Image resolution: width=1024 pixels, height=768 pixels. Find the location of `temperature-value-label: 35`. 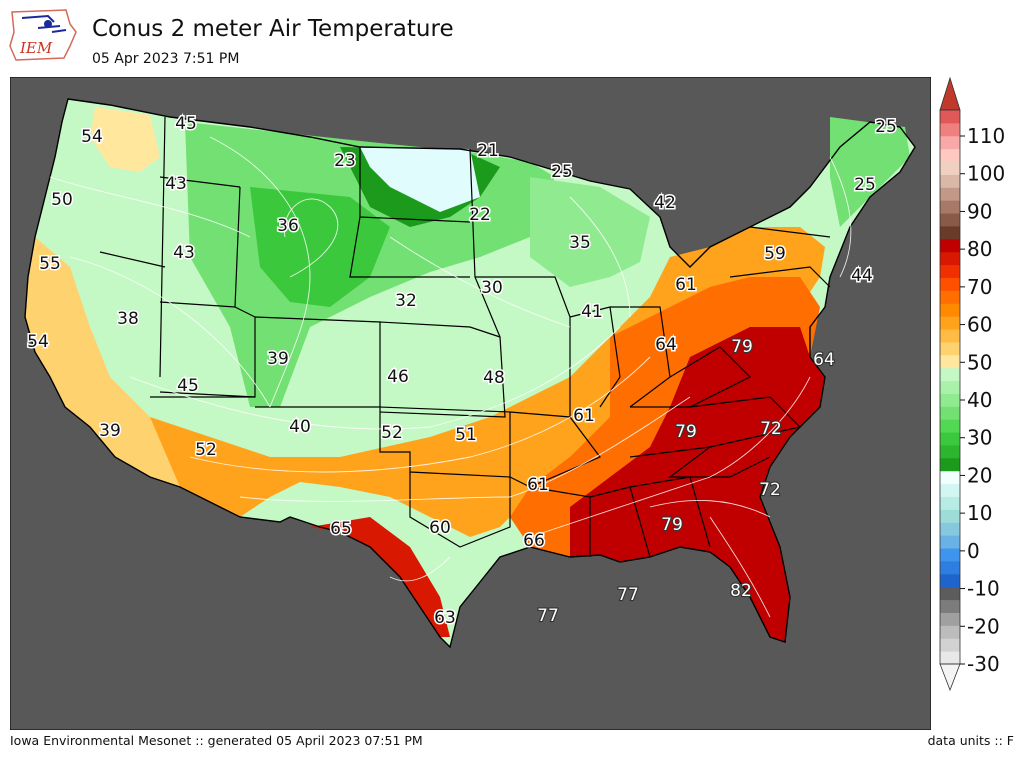

temperature-value-label: 35 is located at coordinates (580, 243).